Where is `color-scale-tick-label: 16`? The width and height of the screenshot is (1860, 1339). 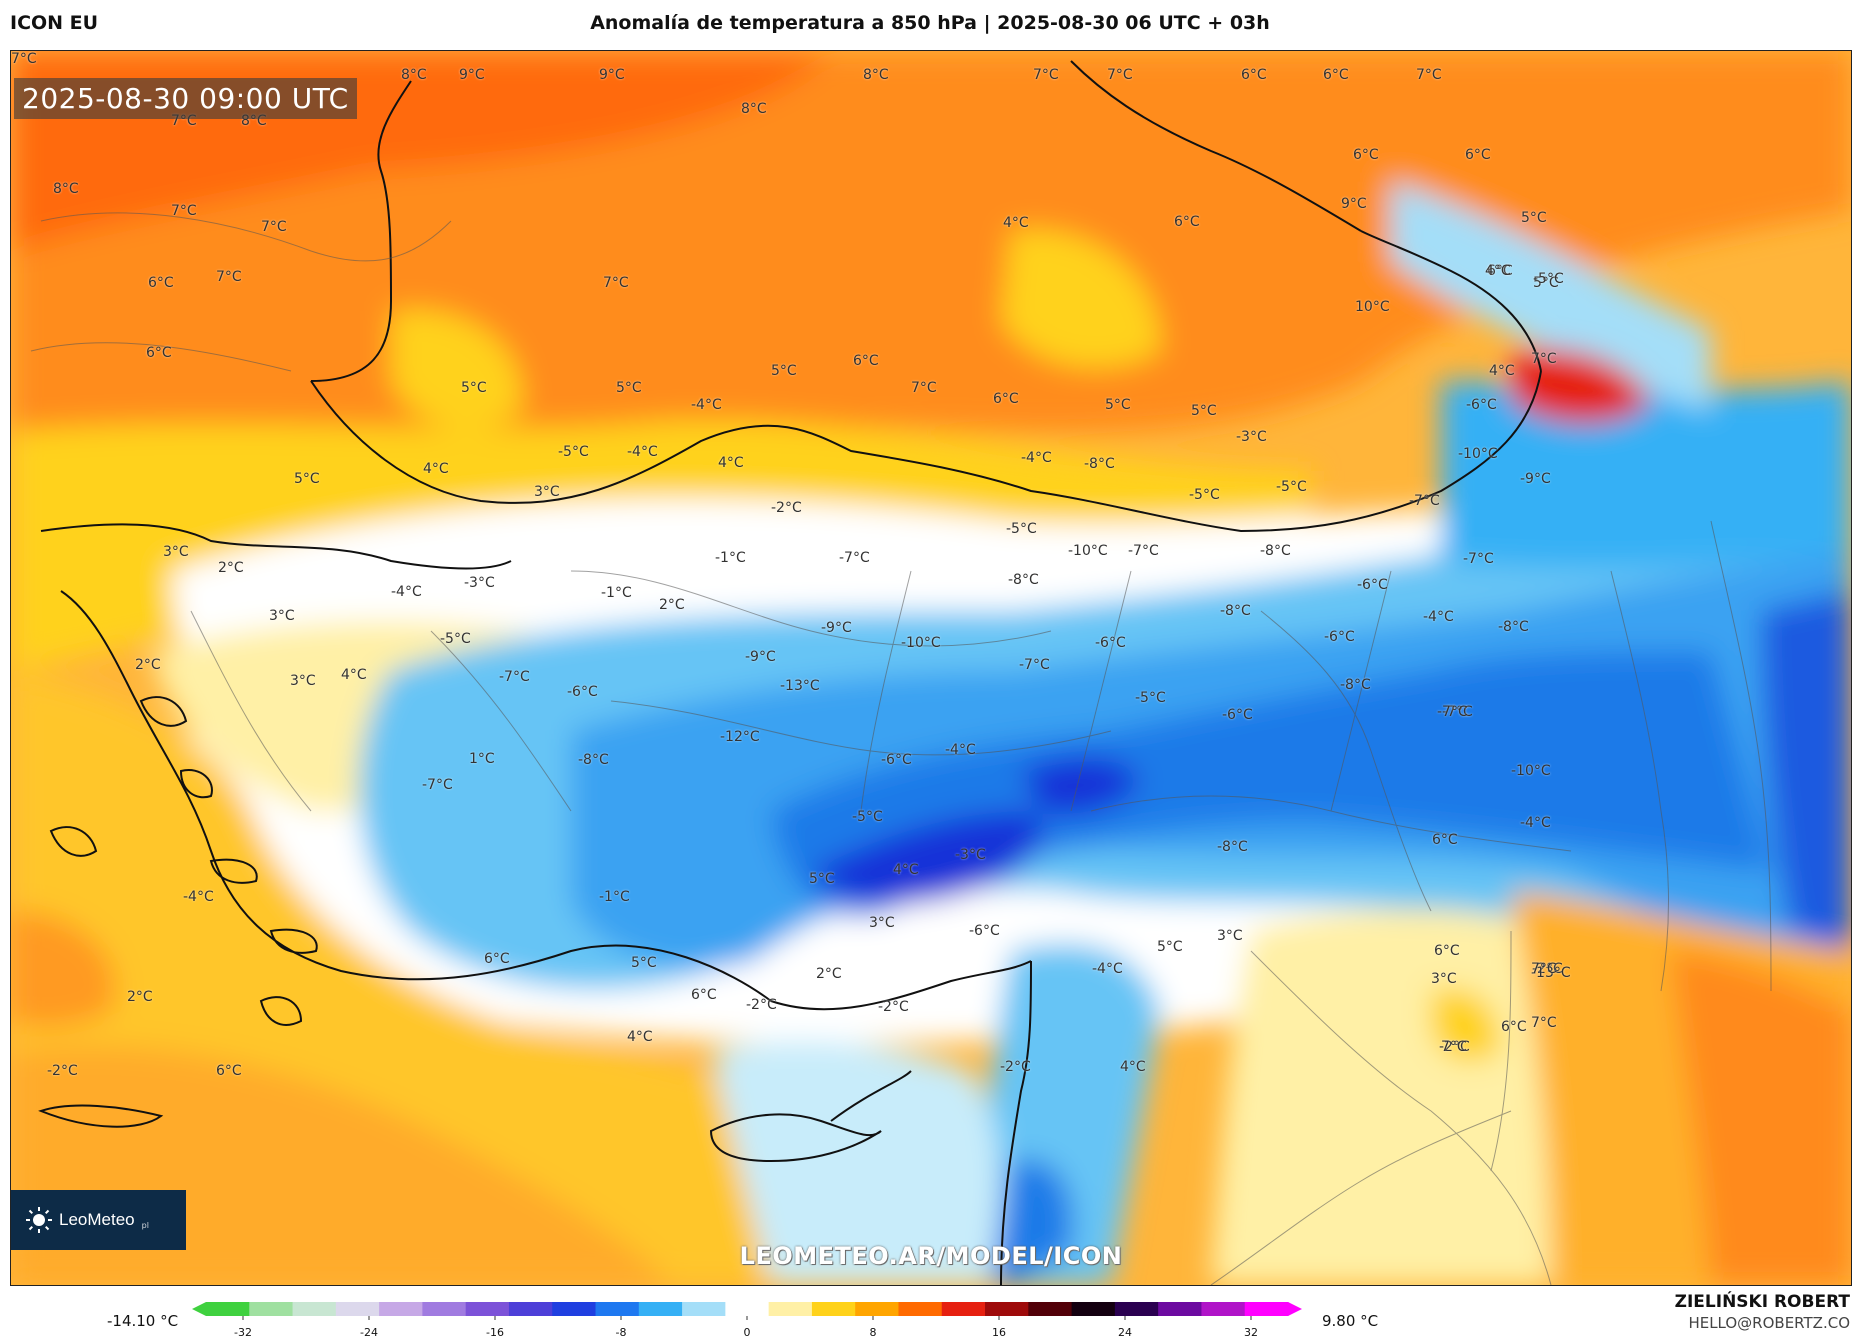
color-scale-tick-label: 16 is located at coordinates (999, 1332).